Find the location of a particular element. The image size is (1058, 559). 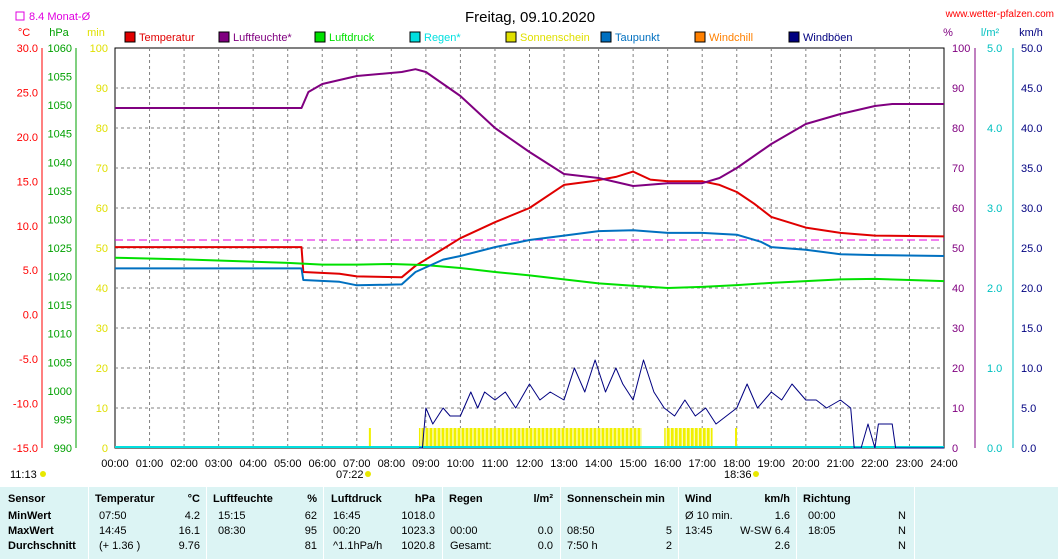

time-axis-tick: 07:00 is located at coordinates (357, 464).